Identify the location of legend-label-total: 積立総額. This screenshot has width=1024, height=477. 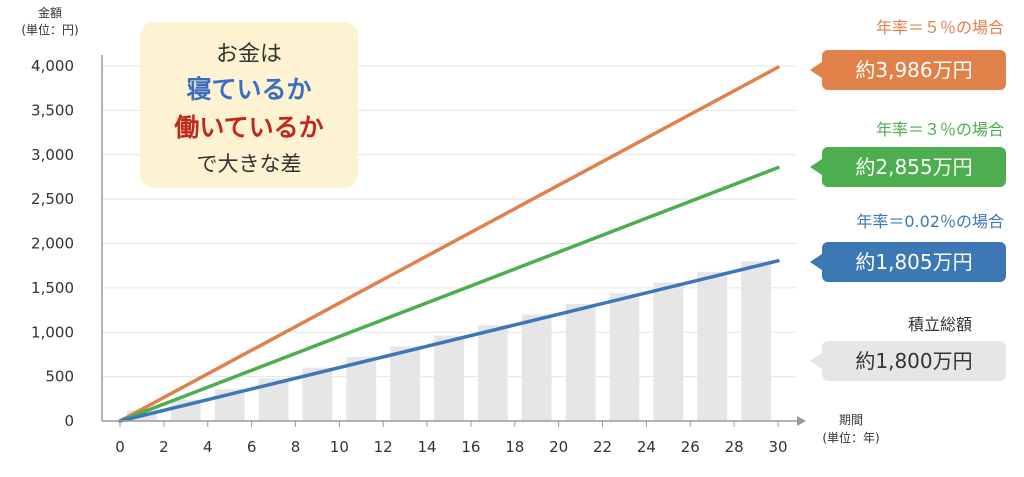
(939, 324).